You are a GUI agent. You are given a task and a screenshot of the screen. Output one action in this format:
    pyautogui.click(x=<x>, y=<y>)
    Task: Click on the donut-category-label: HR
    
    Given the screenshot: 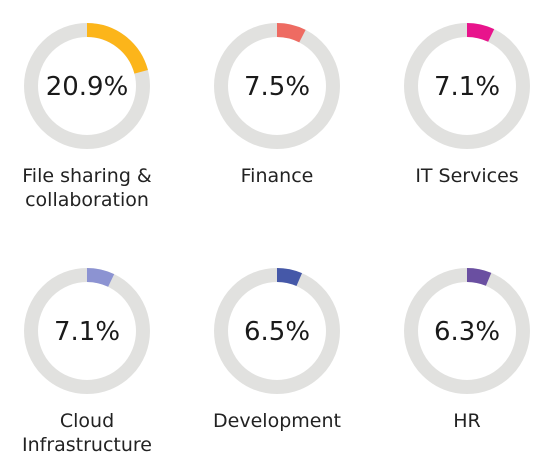 What is the action you would take?
    pyautogui.click(x=467, y=421)
    